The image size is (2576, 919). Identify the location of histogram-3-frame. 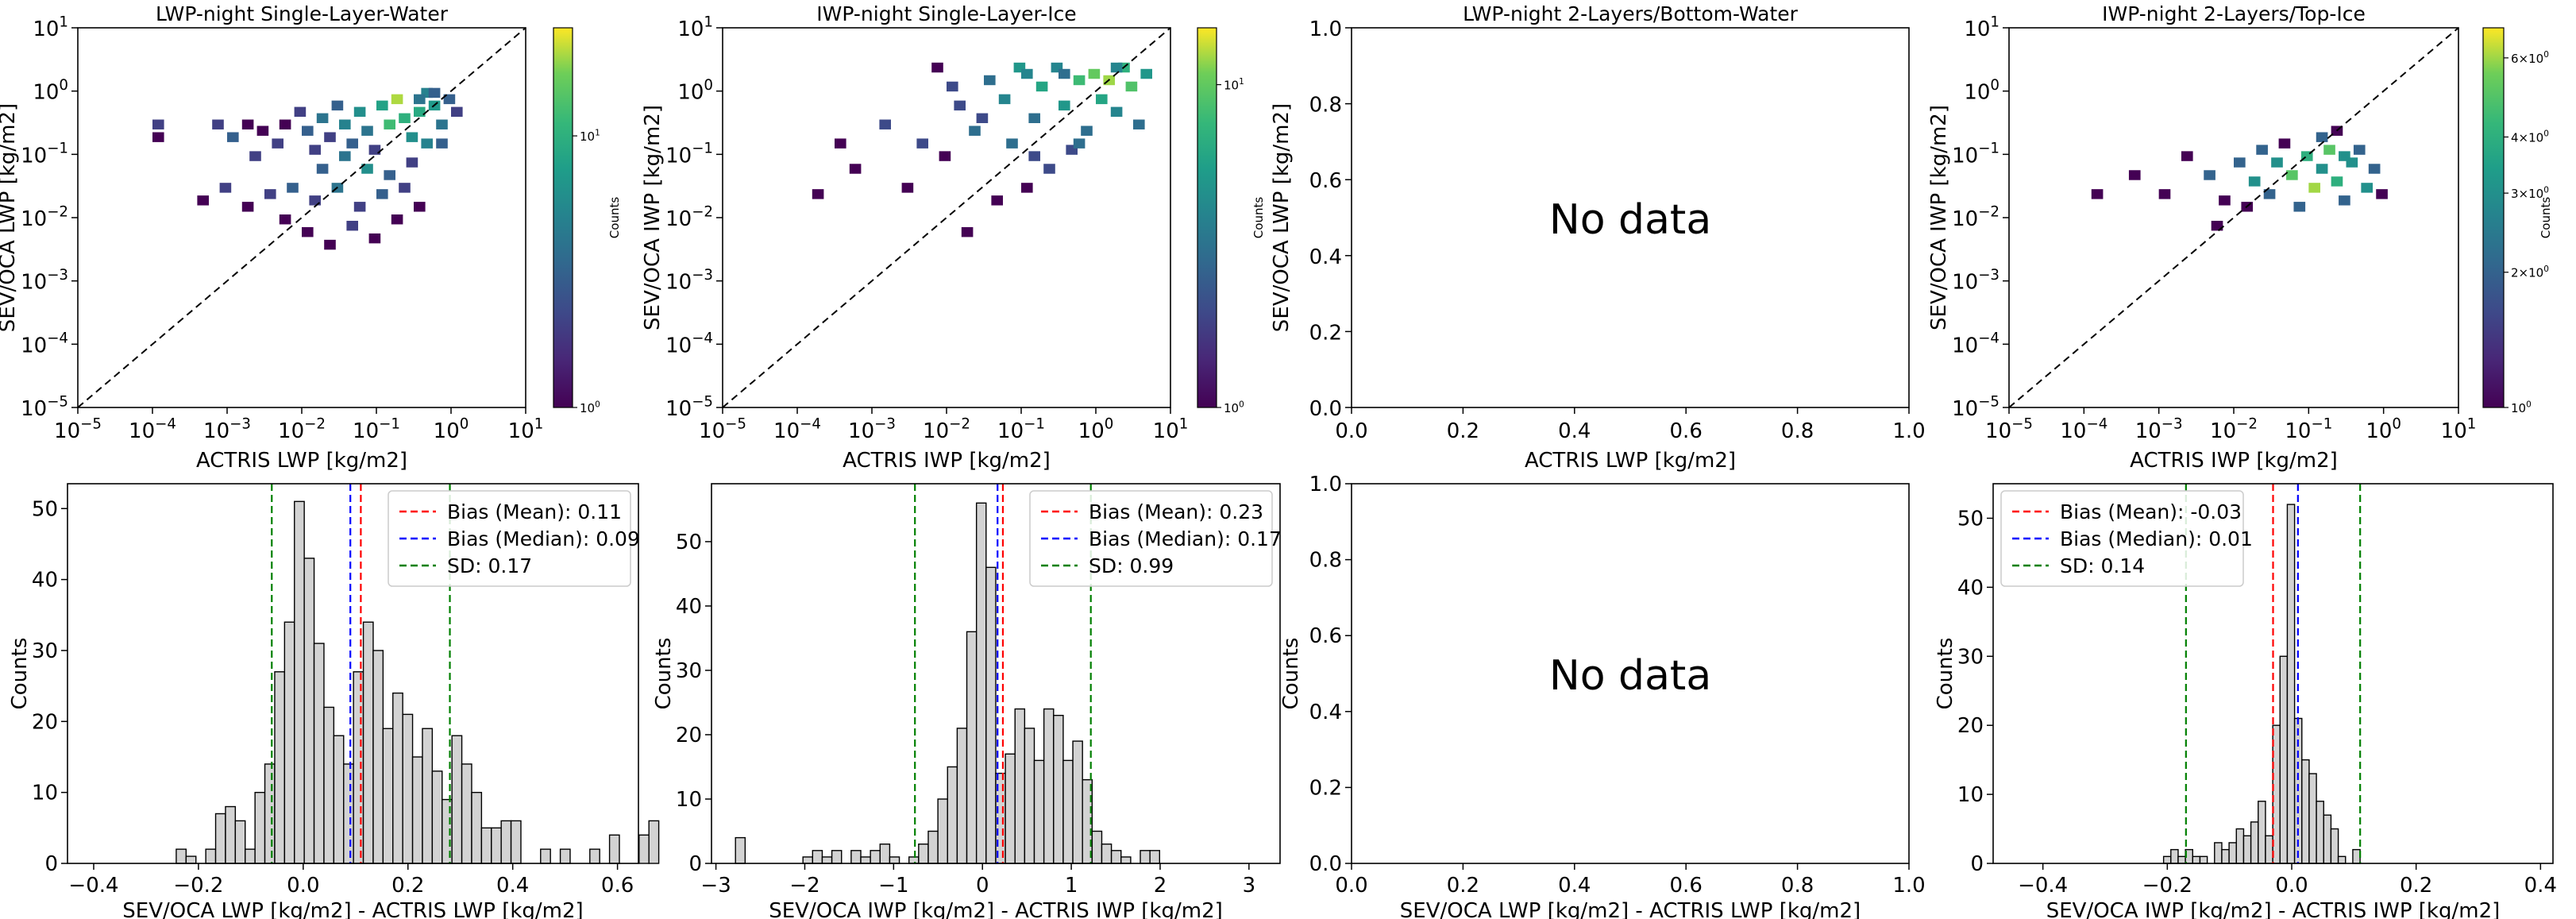
(1630, 673).